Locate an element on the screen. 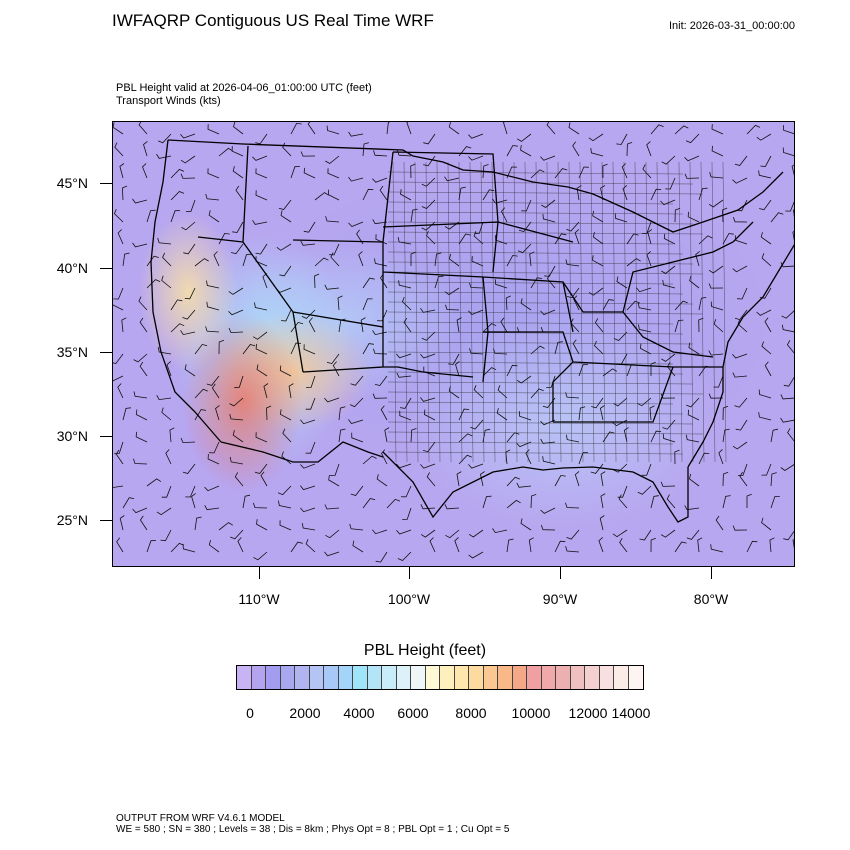 This screenshot has width=850, height=850. county-grid is located at coordinates (557, 312).